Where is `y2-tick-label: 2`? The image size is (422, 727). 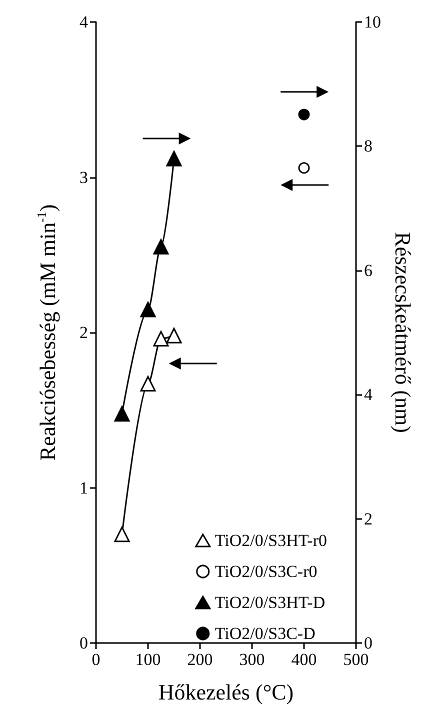
y2-tick-label: 2 is located at coordinates (368, 518).